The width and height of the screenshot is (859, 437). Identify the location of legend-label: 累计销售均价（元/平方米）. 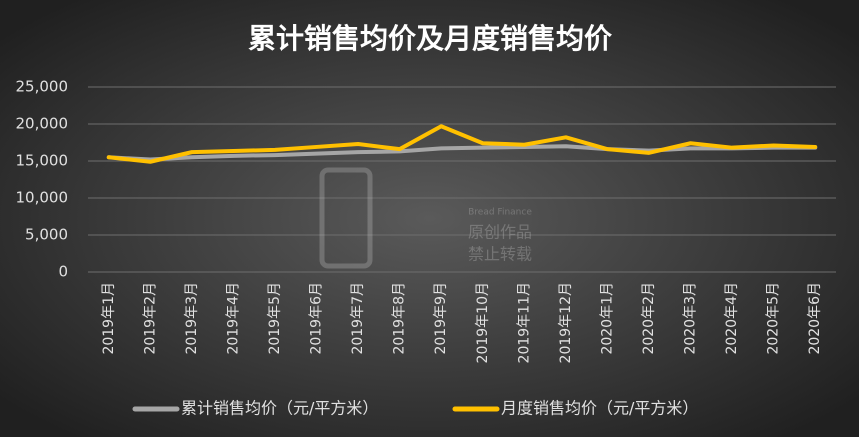
(279, 408).